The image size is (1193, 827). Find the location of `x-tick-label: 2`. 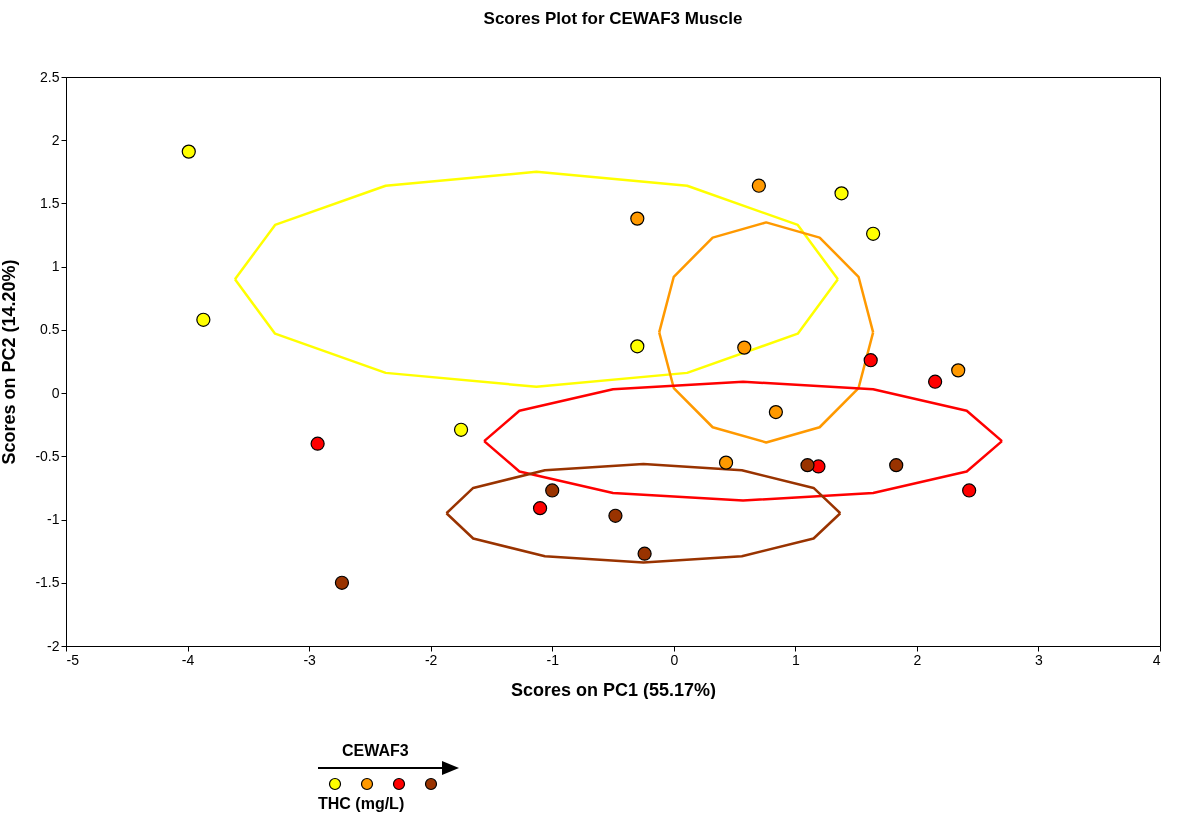

x-tick-label: 2 is located at coordinates (917, 659).